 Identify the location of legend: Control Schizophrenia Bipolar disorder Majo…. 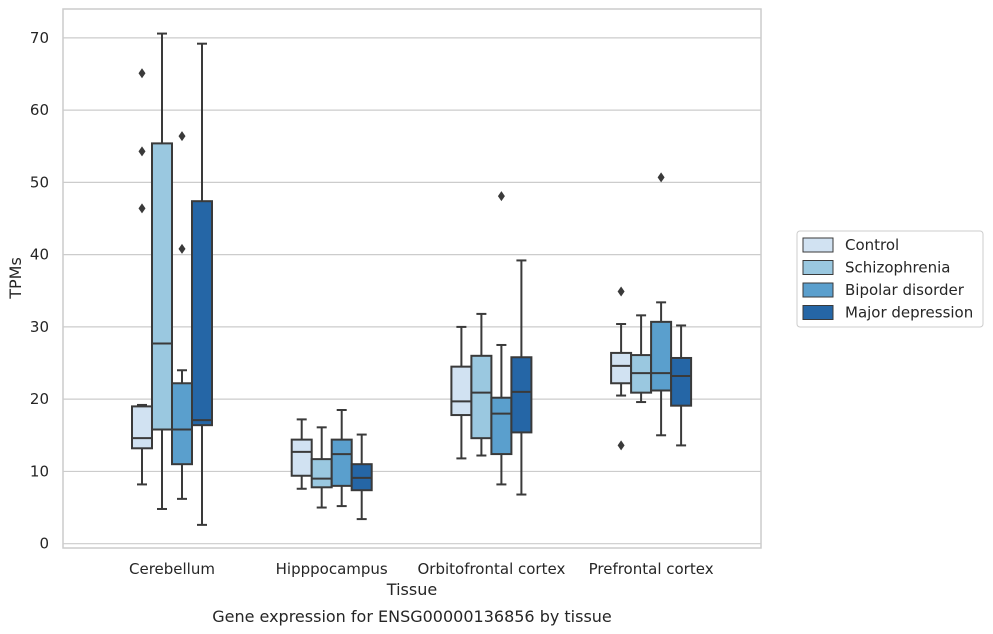
(890, 279).